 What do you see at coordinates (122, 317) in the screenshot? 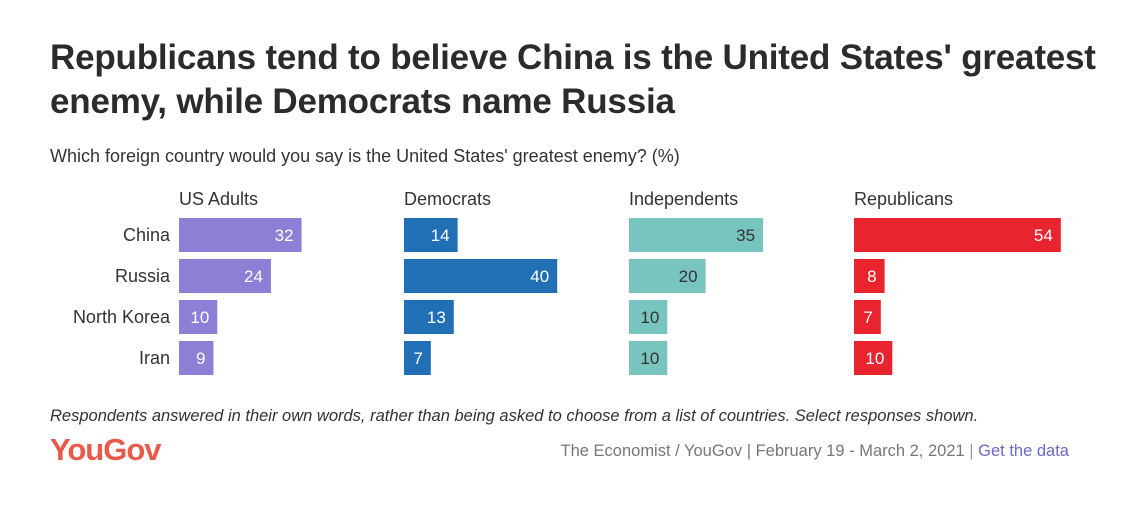
I see `category-label: North Korea` at bounding box center [122, 317].